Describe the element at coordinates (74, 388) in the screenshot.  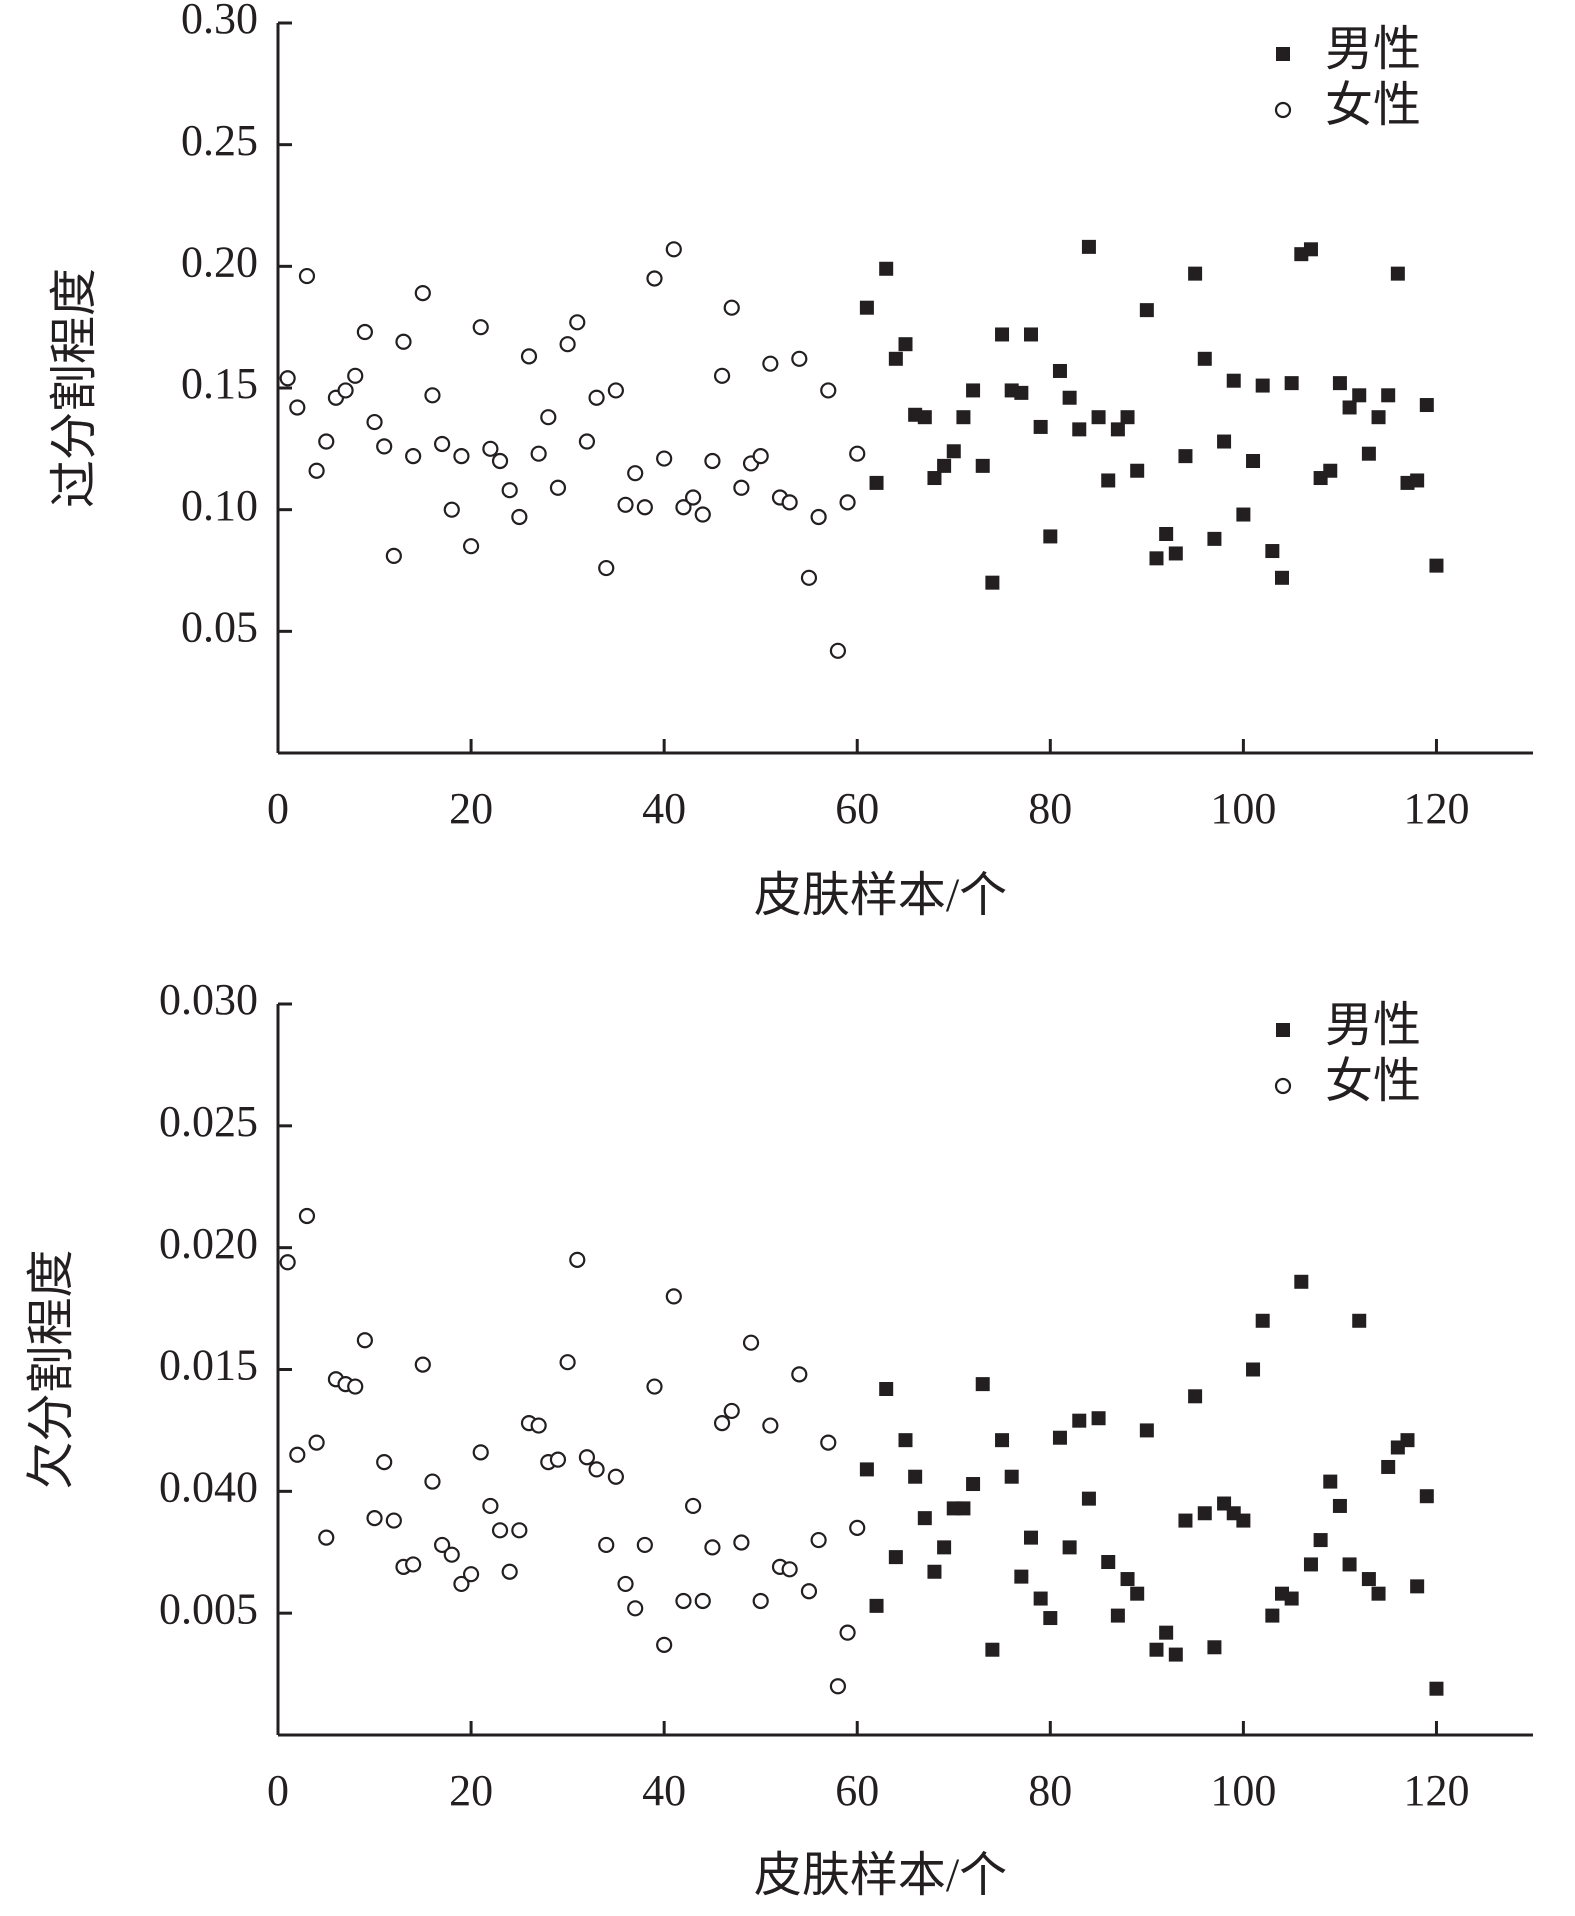
I see `y-axis-title: 过分割程度` at that location.